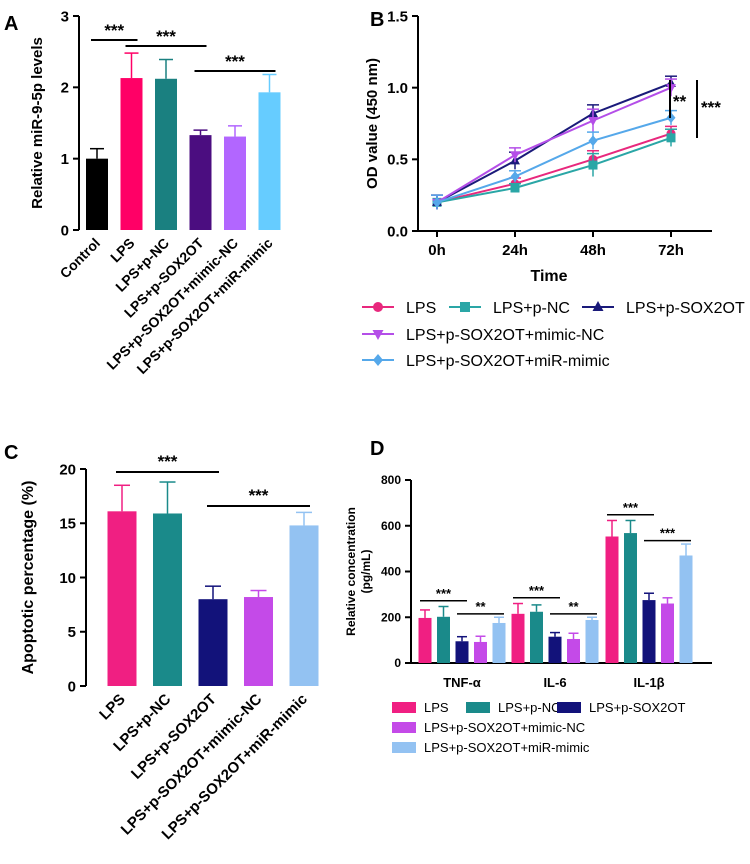 The image size is (750, 864). Describe the element at coordinates (592, 641) in the screenshot. I see `bar-il-6-lps-p-sox2ot-mir-mimic` at that location.